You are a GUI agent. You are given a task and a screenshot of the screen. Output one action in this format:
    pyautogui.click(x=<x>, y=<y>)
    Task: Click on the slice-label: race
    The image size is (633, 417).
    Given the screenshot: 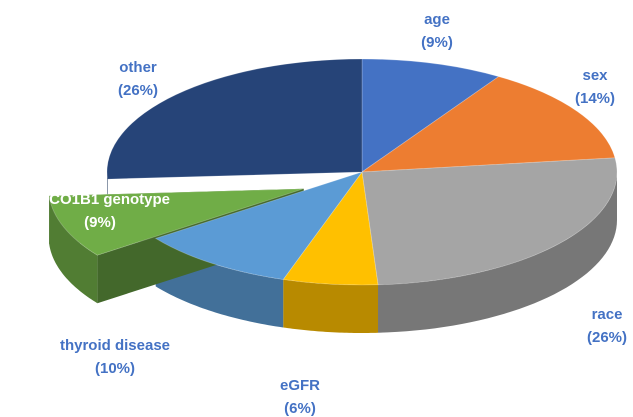 What is the action you would take?
    pyautogui.click(x=607, y=314)
    